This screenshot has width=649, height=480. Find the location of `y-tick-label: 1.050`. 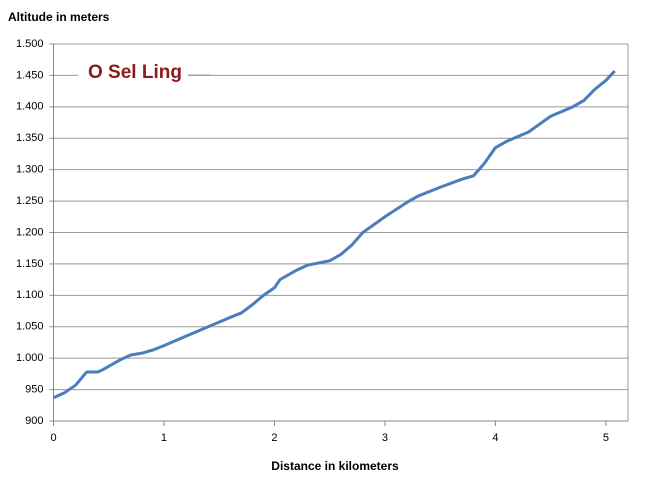

y-tick-label: 1.050 is located at coordinates (30, 327).